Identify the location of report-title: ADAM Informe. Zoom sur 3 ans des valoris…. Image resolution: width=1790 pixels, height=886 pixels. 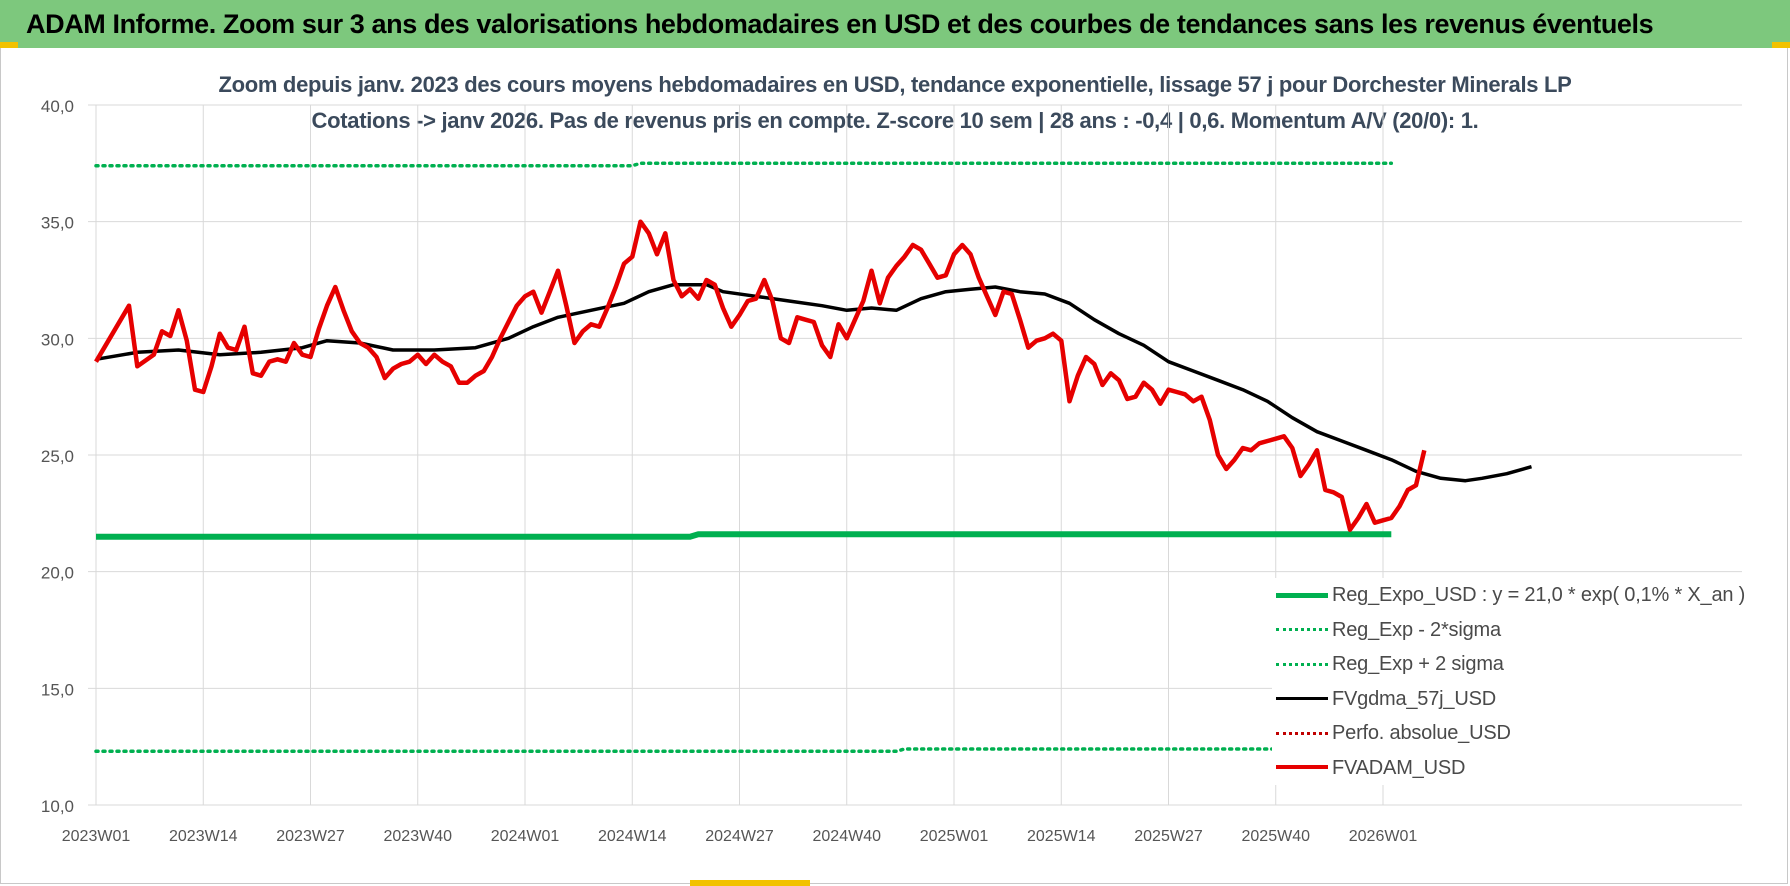
(840, 24).